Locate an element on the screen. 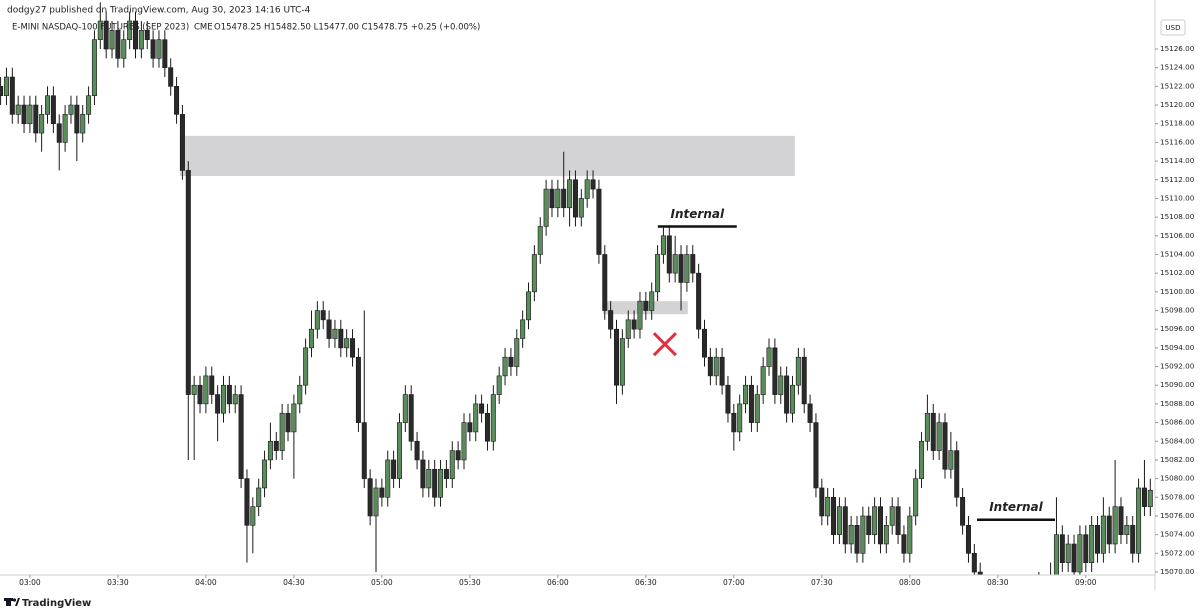 This screenshot has width=1200, height=614. y-tick-label: 15120.00 is located at coordinates (1177, 104).